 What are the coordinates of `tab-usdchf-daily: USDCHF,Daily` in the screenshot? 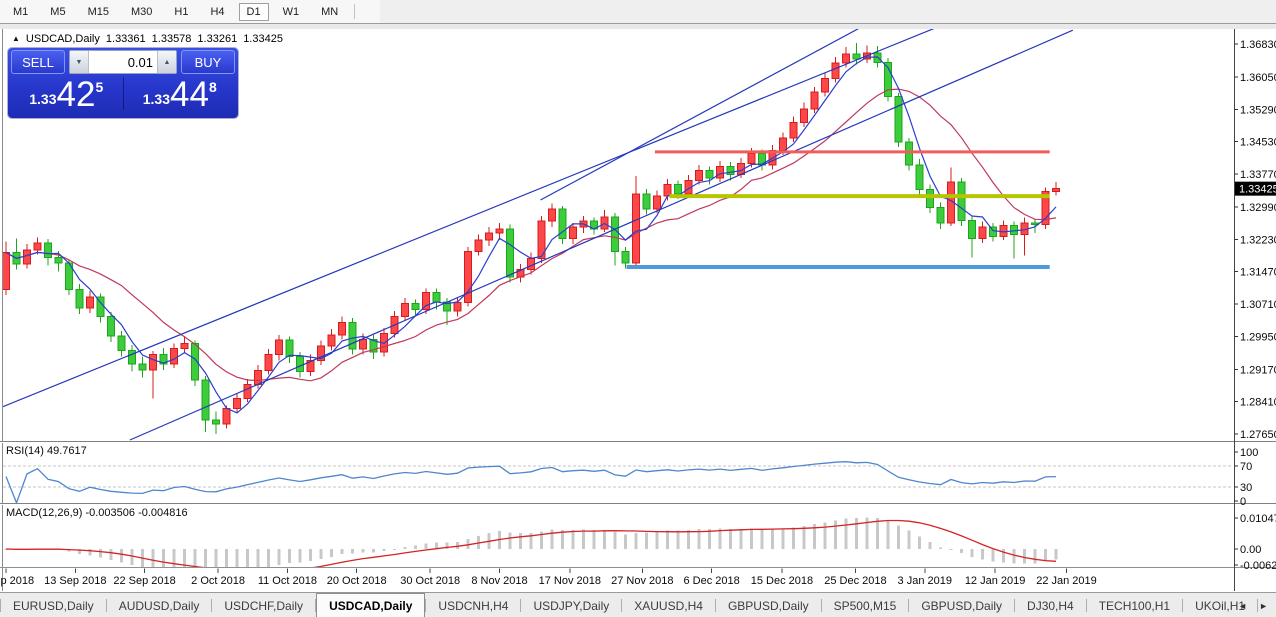 It's located at (264, 605).